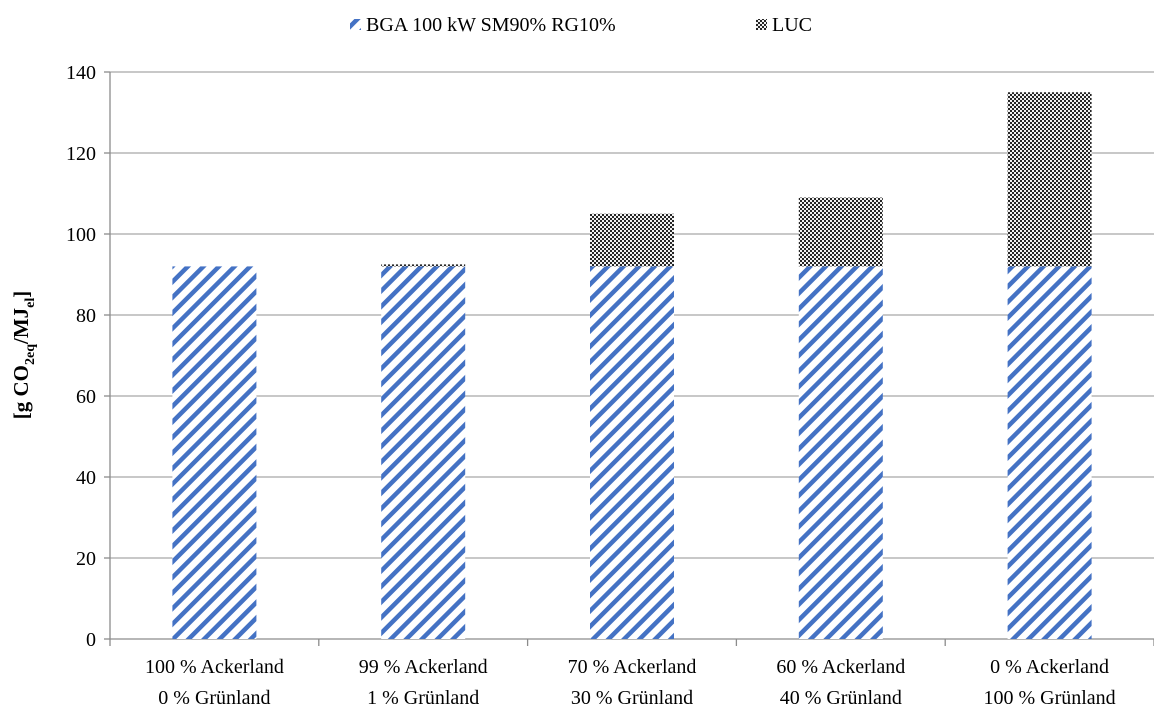 The image size is (1154, 715). I want to click on y-tick-label: 120, so click(81, 154).